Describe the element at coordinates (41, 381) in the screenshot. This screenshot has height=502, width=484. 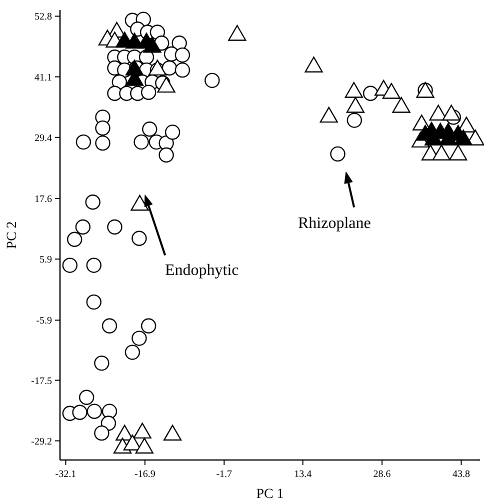
I see `y-tick-label: -17.5` at that location.